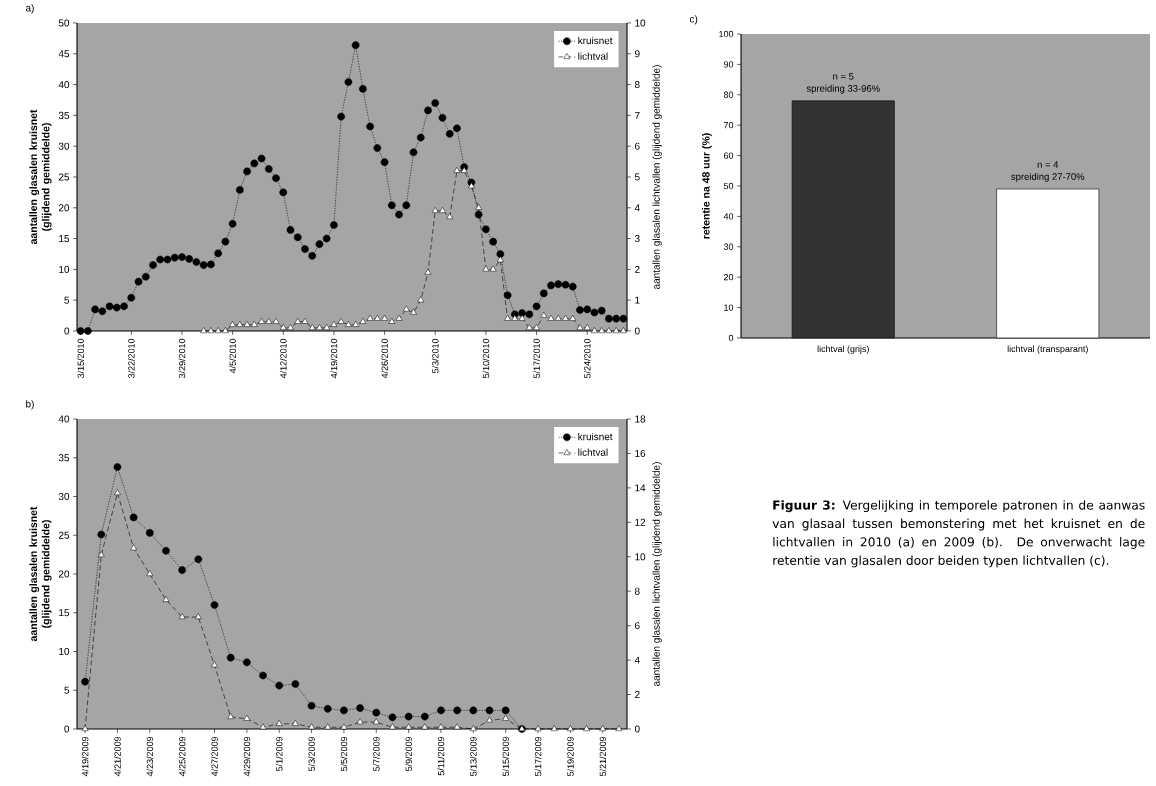  What do you see at coordinates (283, 358) in the screenshot?
I see `x-tick-label: 4/12/2010` at bounding box center [283, 358].